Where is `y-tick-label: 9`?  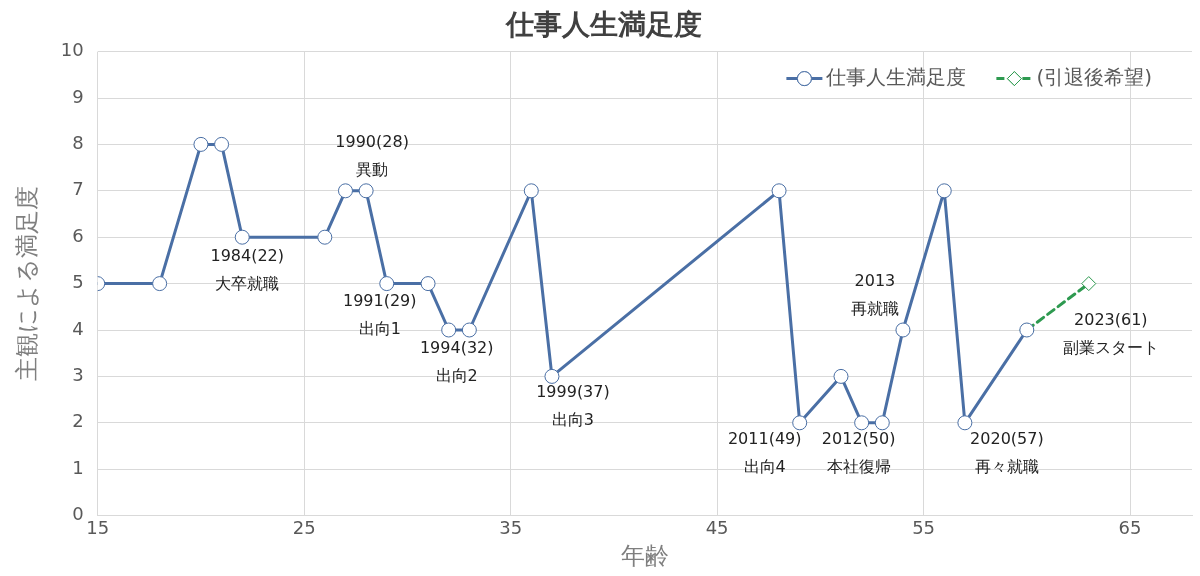 y-tick-label: 9 is located at coordinates (78, 96).